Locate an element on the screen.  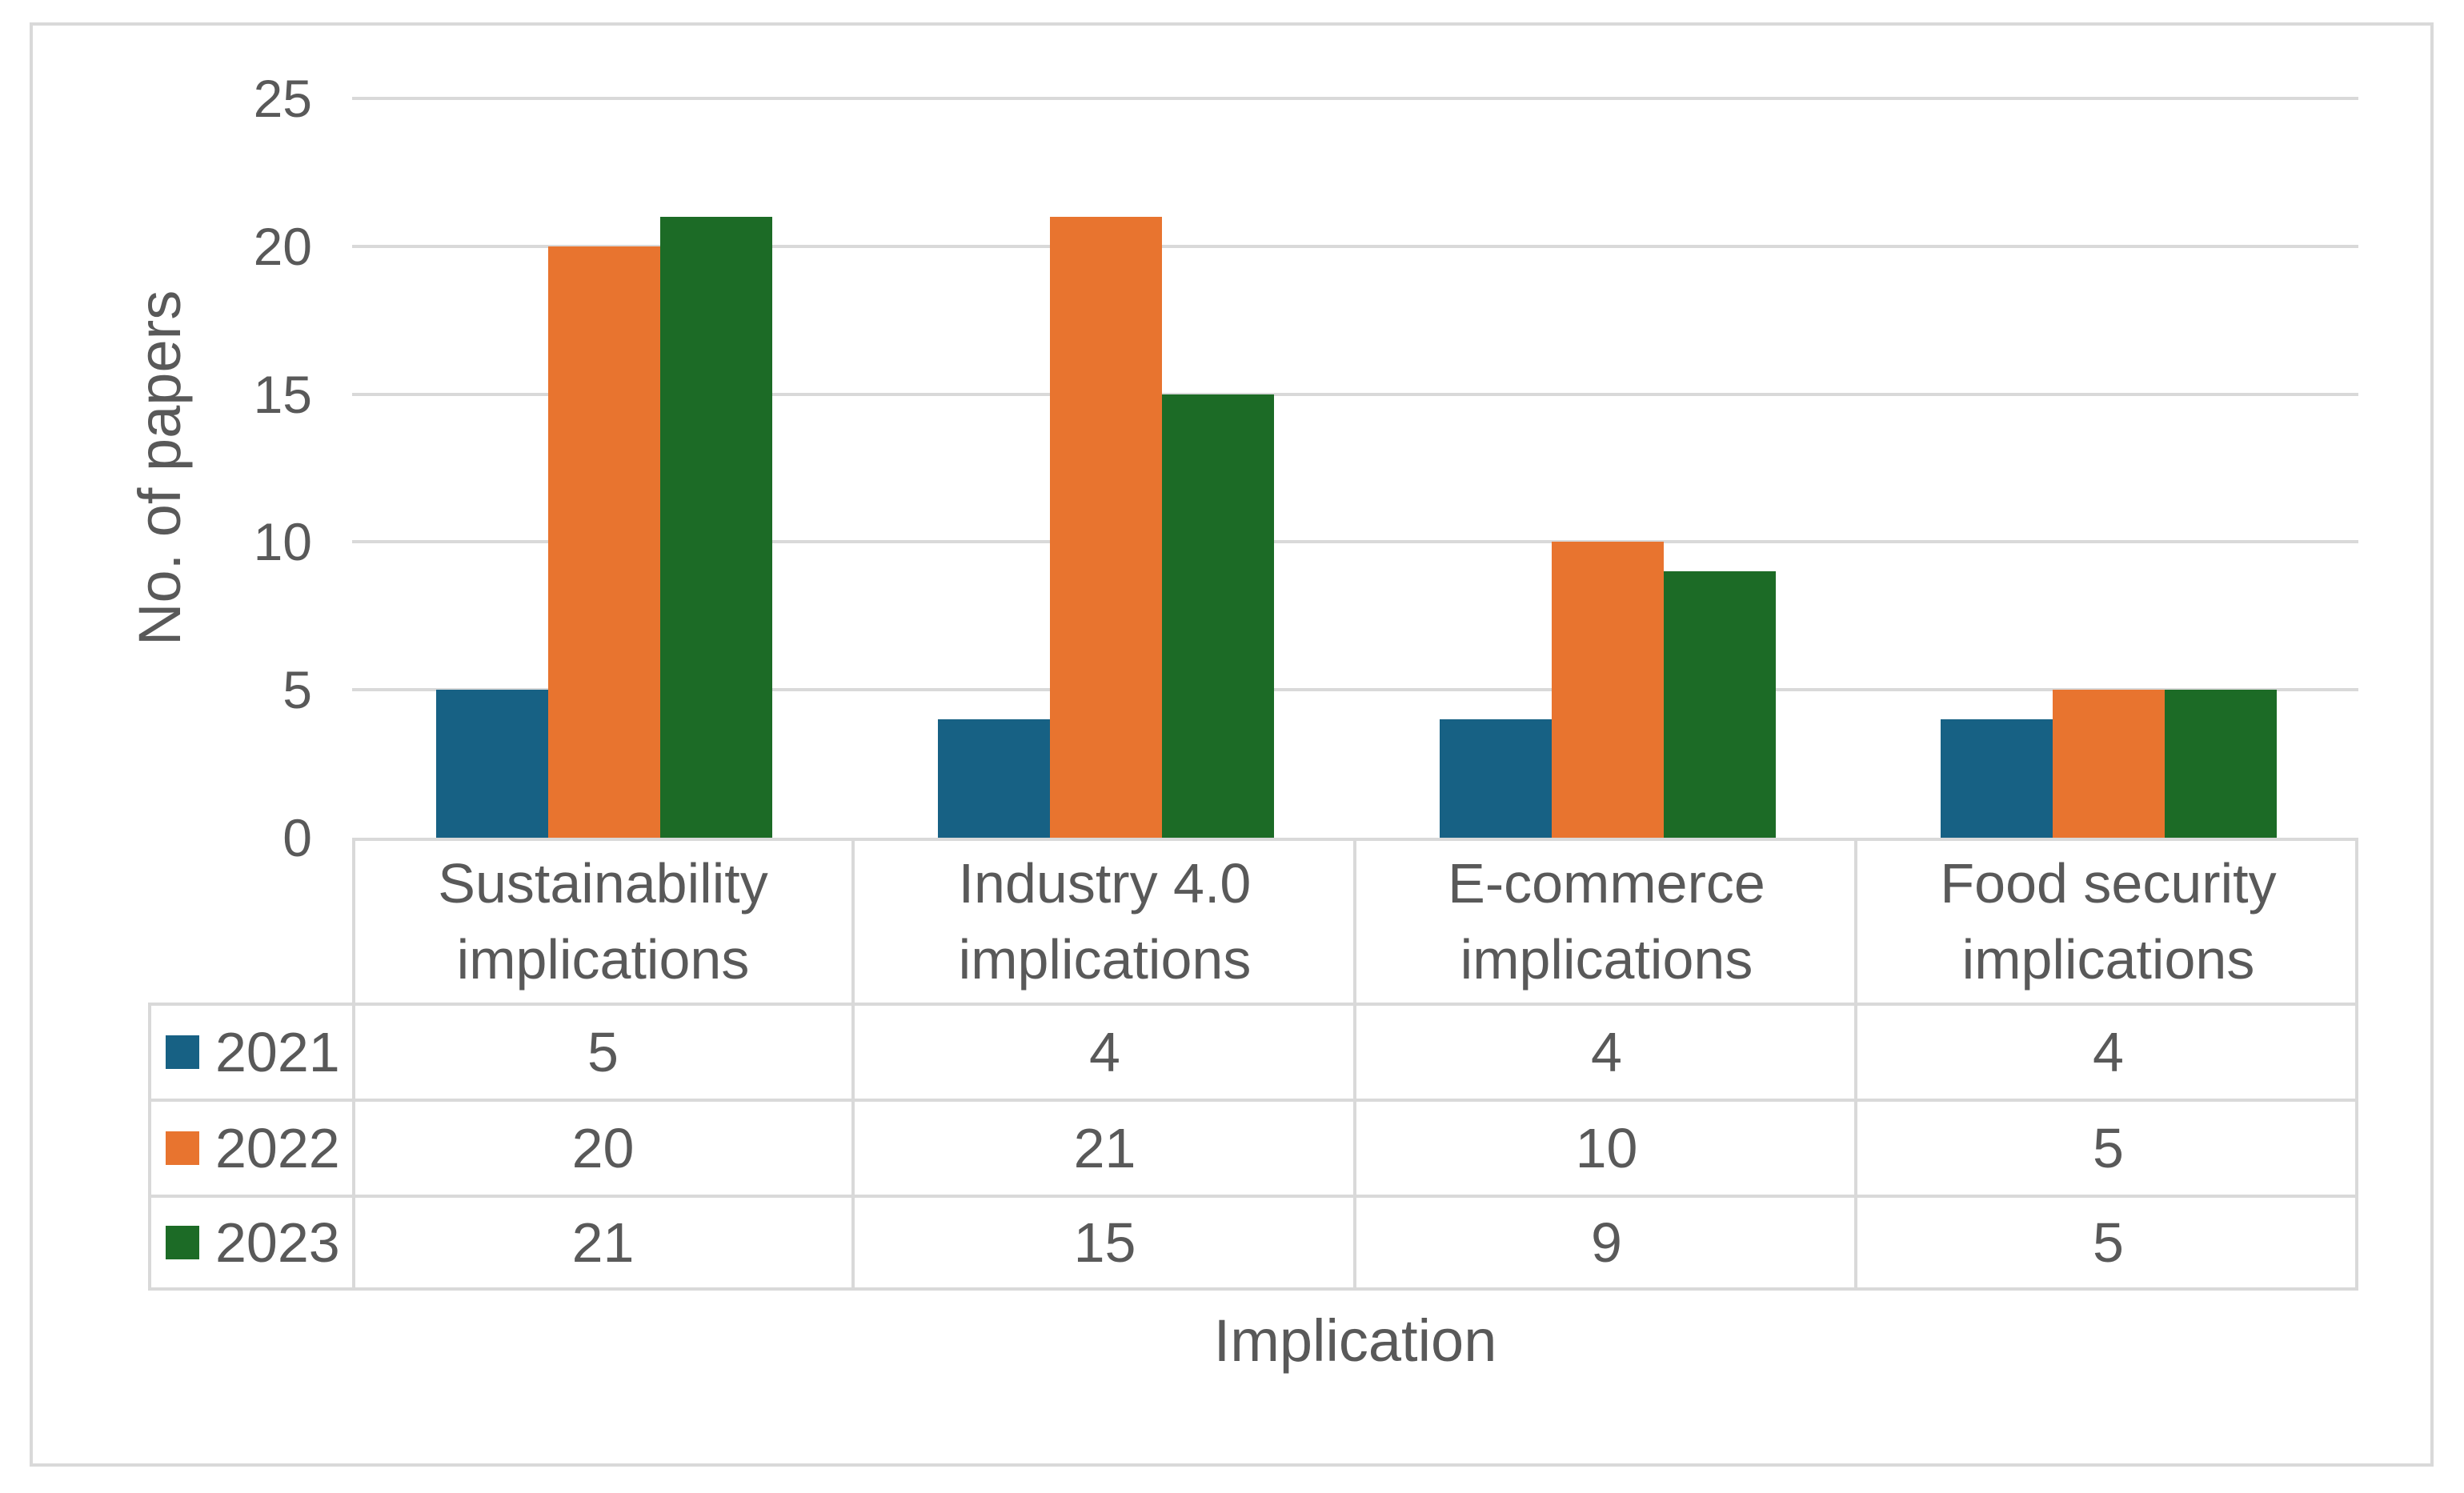
cell-2021-sustainability: 5 is located at coordinates (603, 1051).